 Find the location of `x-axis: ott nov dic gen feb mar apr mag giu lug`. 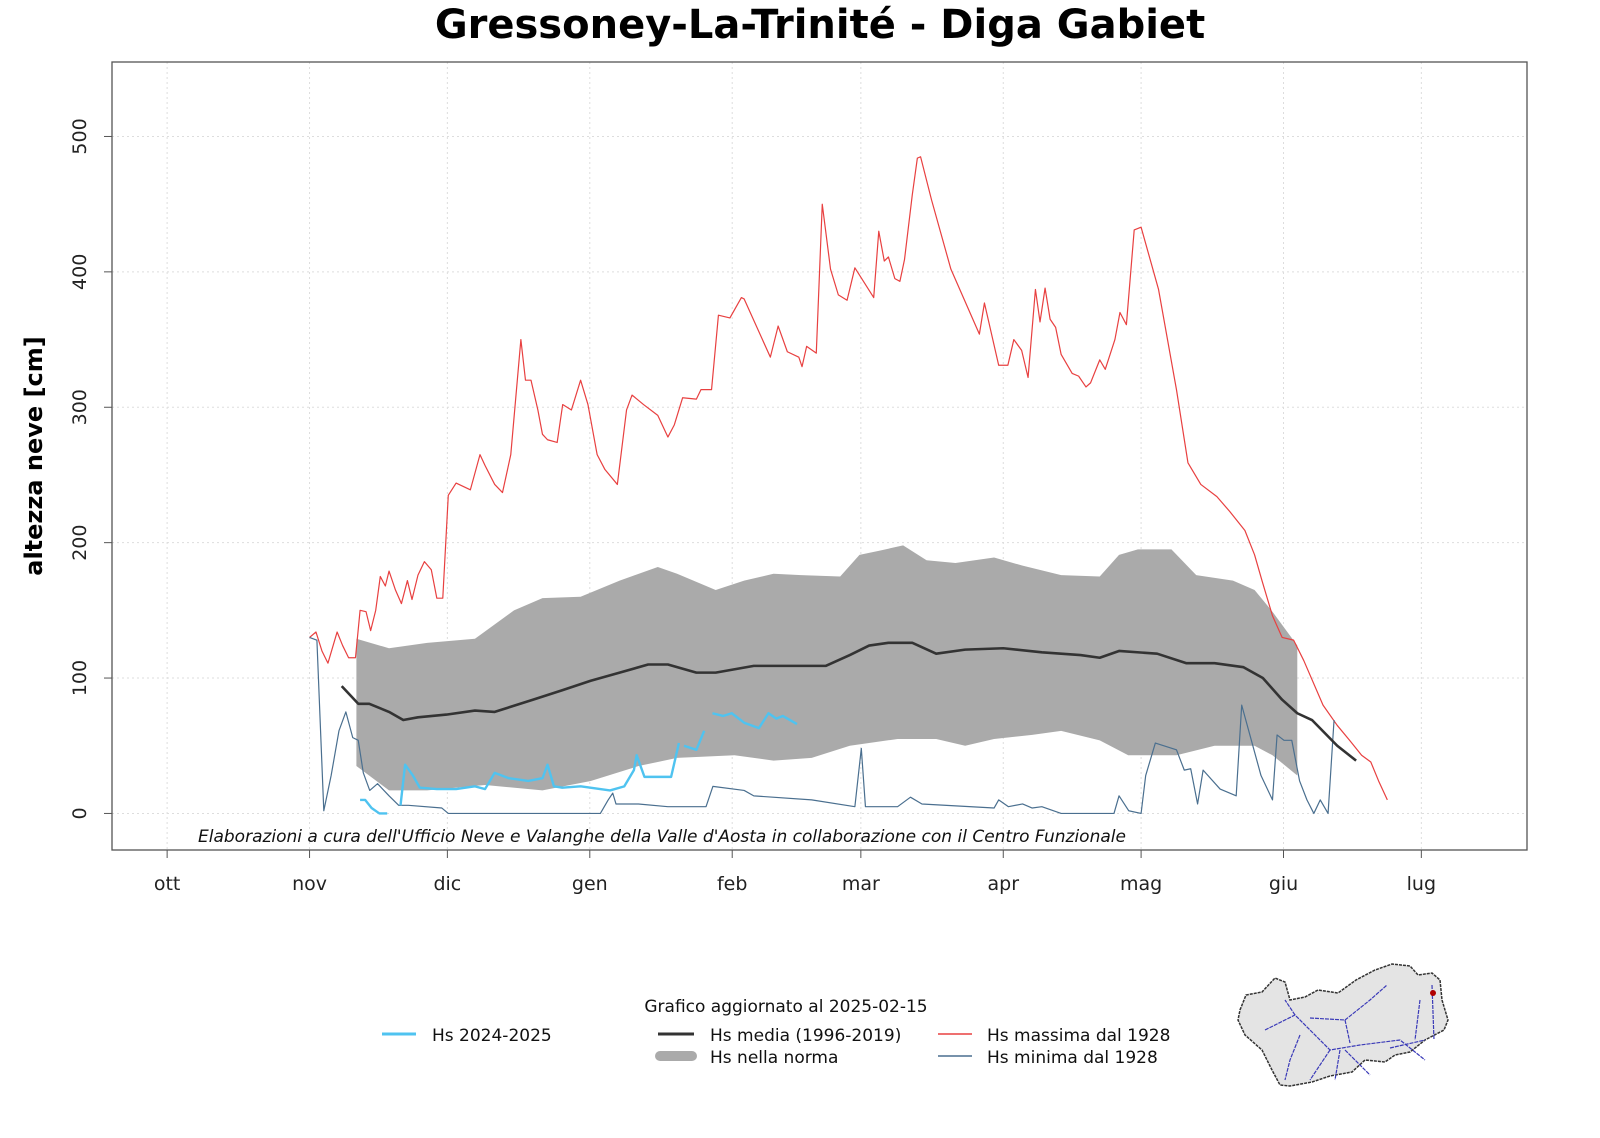

x-axis: ott nov dic gen feb mar apr mag giu lug is located at coordinates (795, 872).